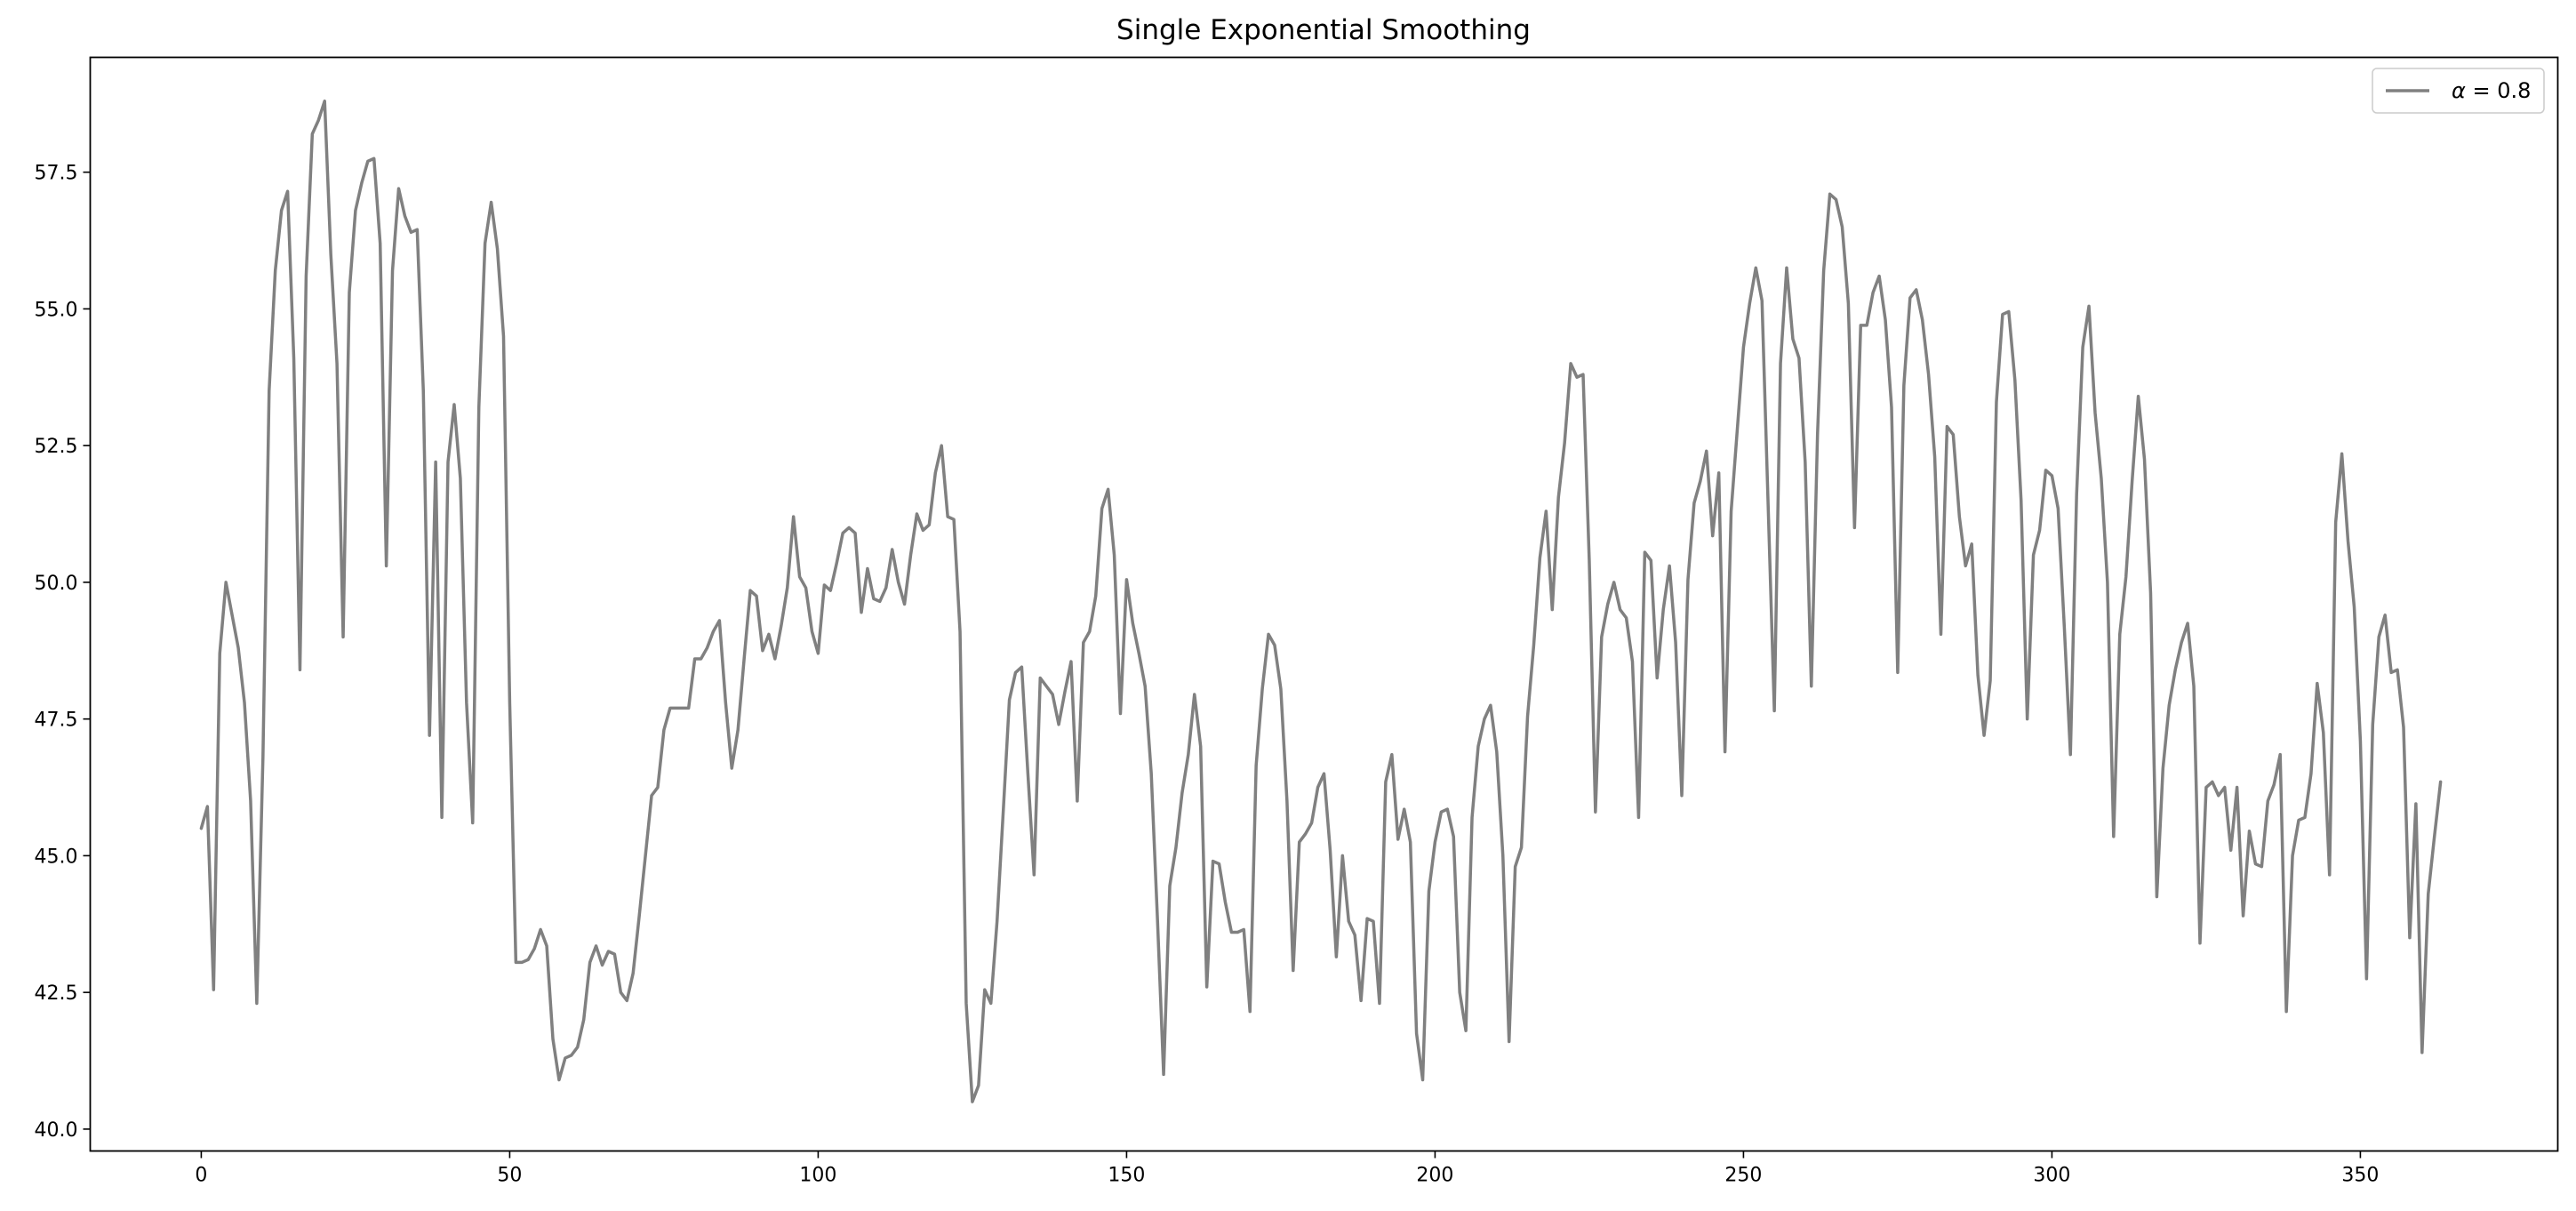  I want to click on legend-label: α = 0.8, so click(2491, 90).